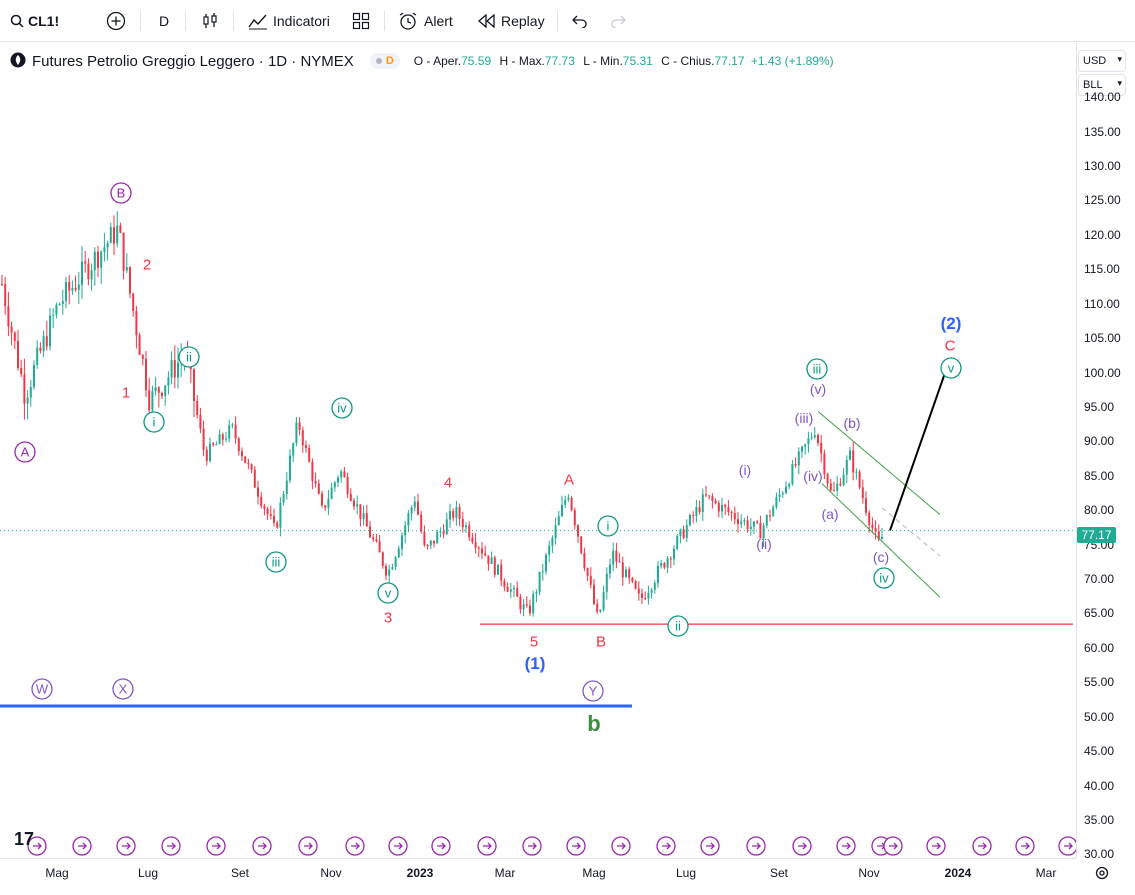 This screenshot has height=895, width=1135. I want to click on wave-label-circled: B, so click(121, 193).